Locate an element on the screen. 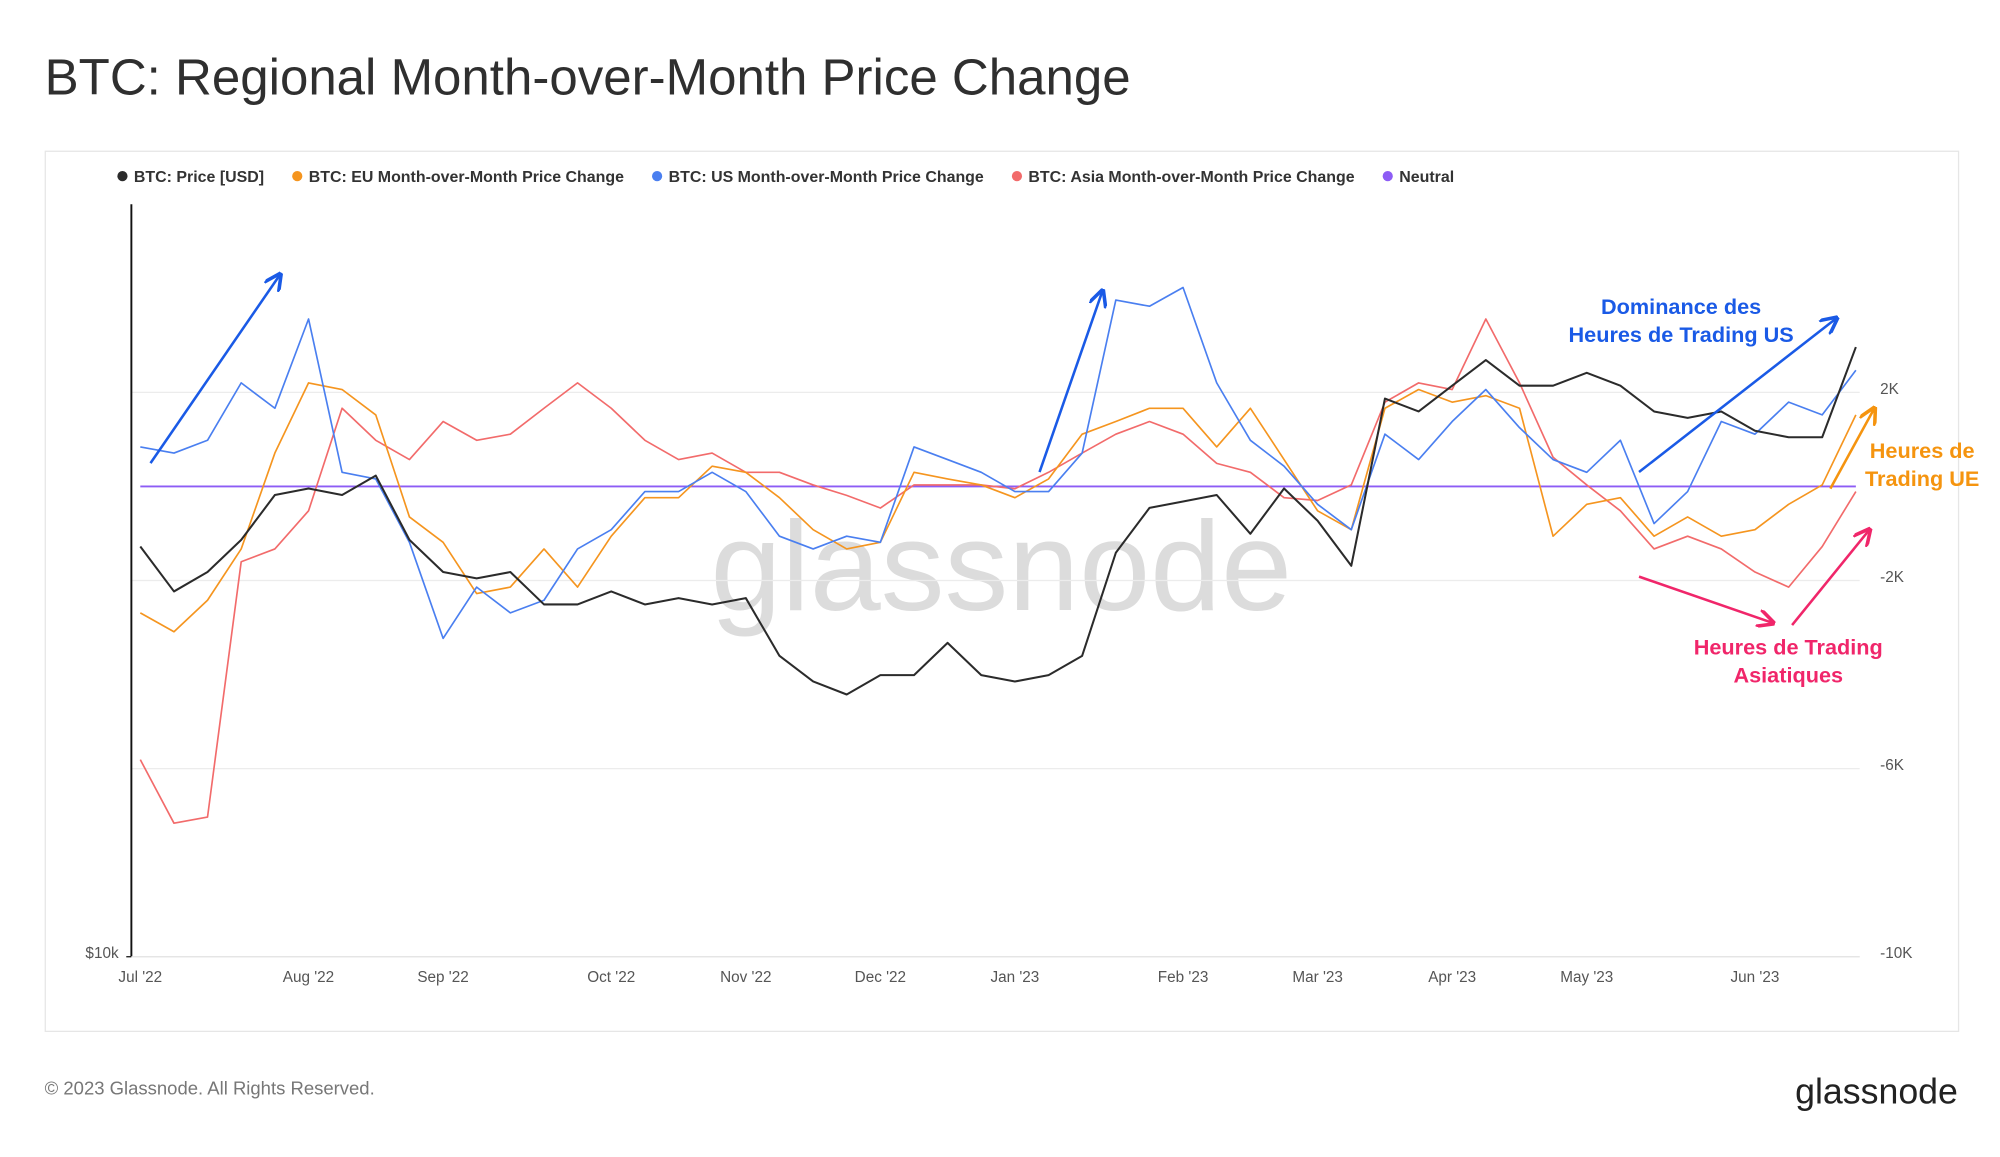 Image resolution: width=2000 pixels, height=1157 pixels. x-tick-label: Jan '23 is located at coordinates (1014, 977).